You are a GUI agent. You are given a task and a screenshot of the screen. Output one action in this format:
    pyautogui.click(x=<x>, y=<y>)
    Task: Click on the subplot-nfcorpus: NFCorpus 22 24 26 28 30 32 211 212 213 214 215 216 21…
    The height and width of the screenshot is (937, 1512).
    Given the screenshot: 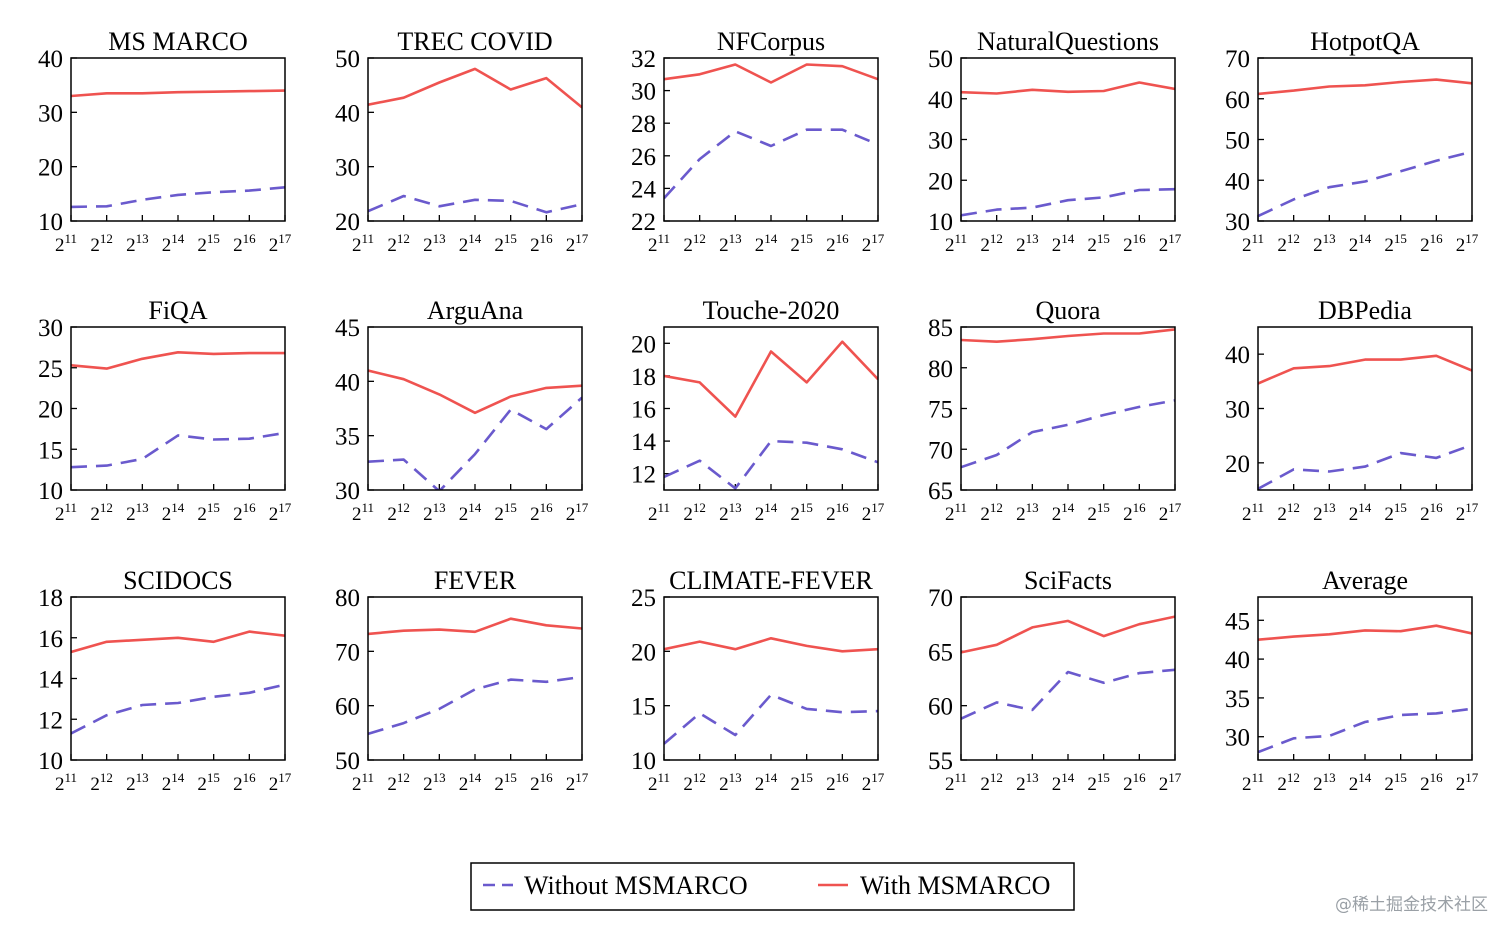 What is the action you would take?
    pyautogui.click(x=758, y=141)
    